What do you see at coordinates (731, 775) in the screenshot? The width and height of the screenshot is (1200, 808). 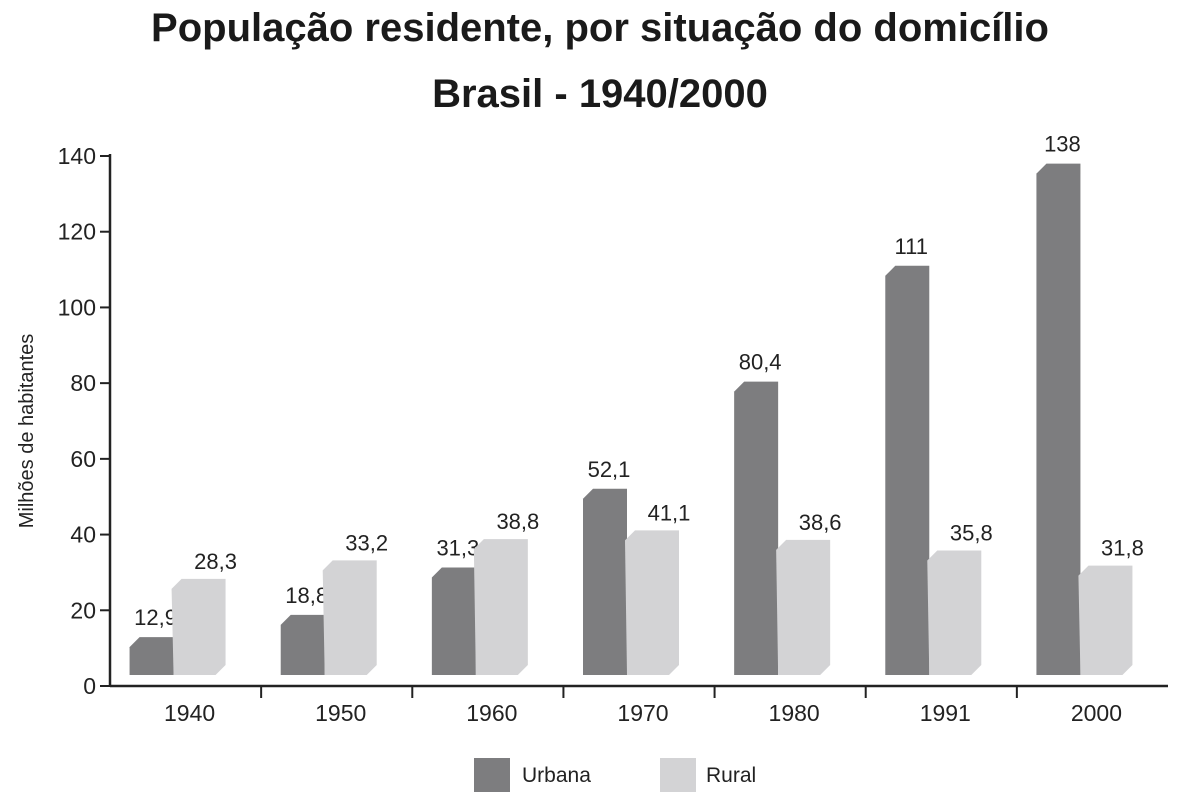 I see `legend-label-rural: Rural` at bounding box center [731, 775].